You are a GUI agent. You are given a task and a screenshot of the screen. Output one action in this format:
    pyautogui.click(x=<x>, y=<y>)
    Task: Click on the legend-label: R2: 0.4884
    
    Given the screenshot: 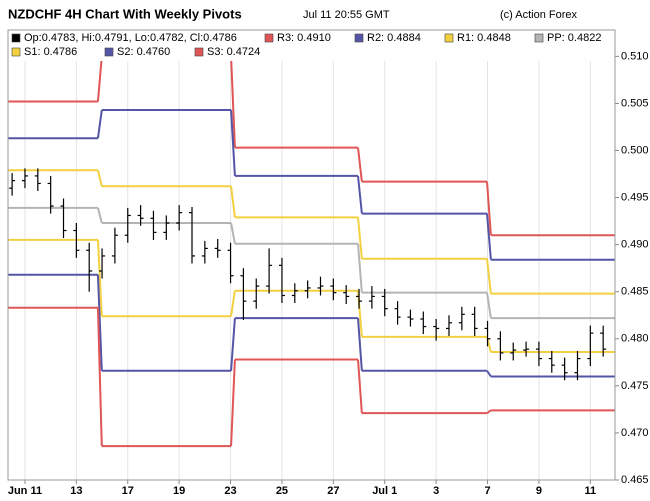 What is the action you would take?
    pyautogui.click(x=394, y=38)
    